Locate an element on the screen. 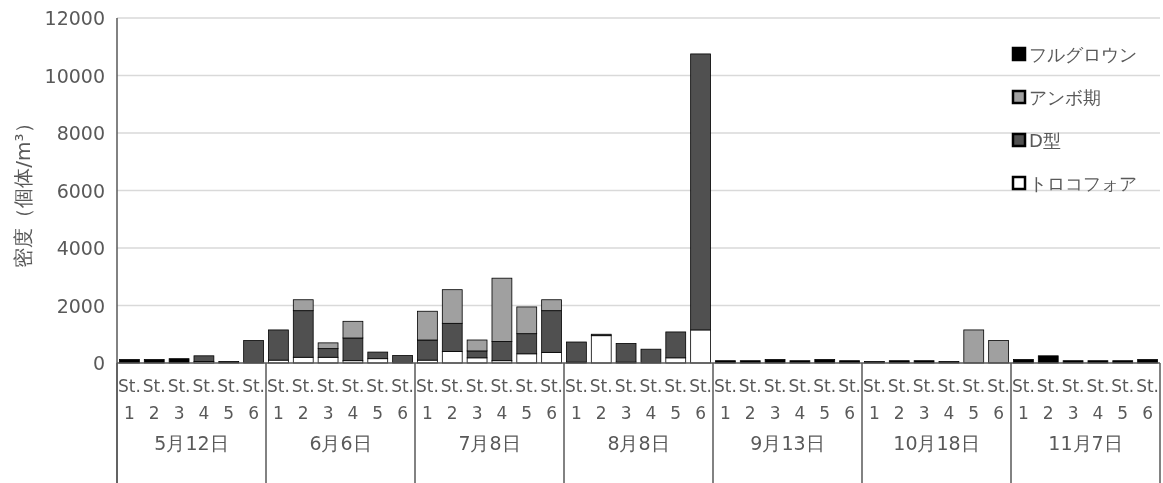  y-axis-title: 密度（個体/m³） is located at coordinates (23, 190).